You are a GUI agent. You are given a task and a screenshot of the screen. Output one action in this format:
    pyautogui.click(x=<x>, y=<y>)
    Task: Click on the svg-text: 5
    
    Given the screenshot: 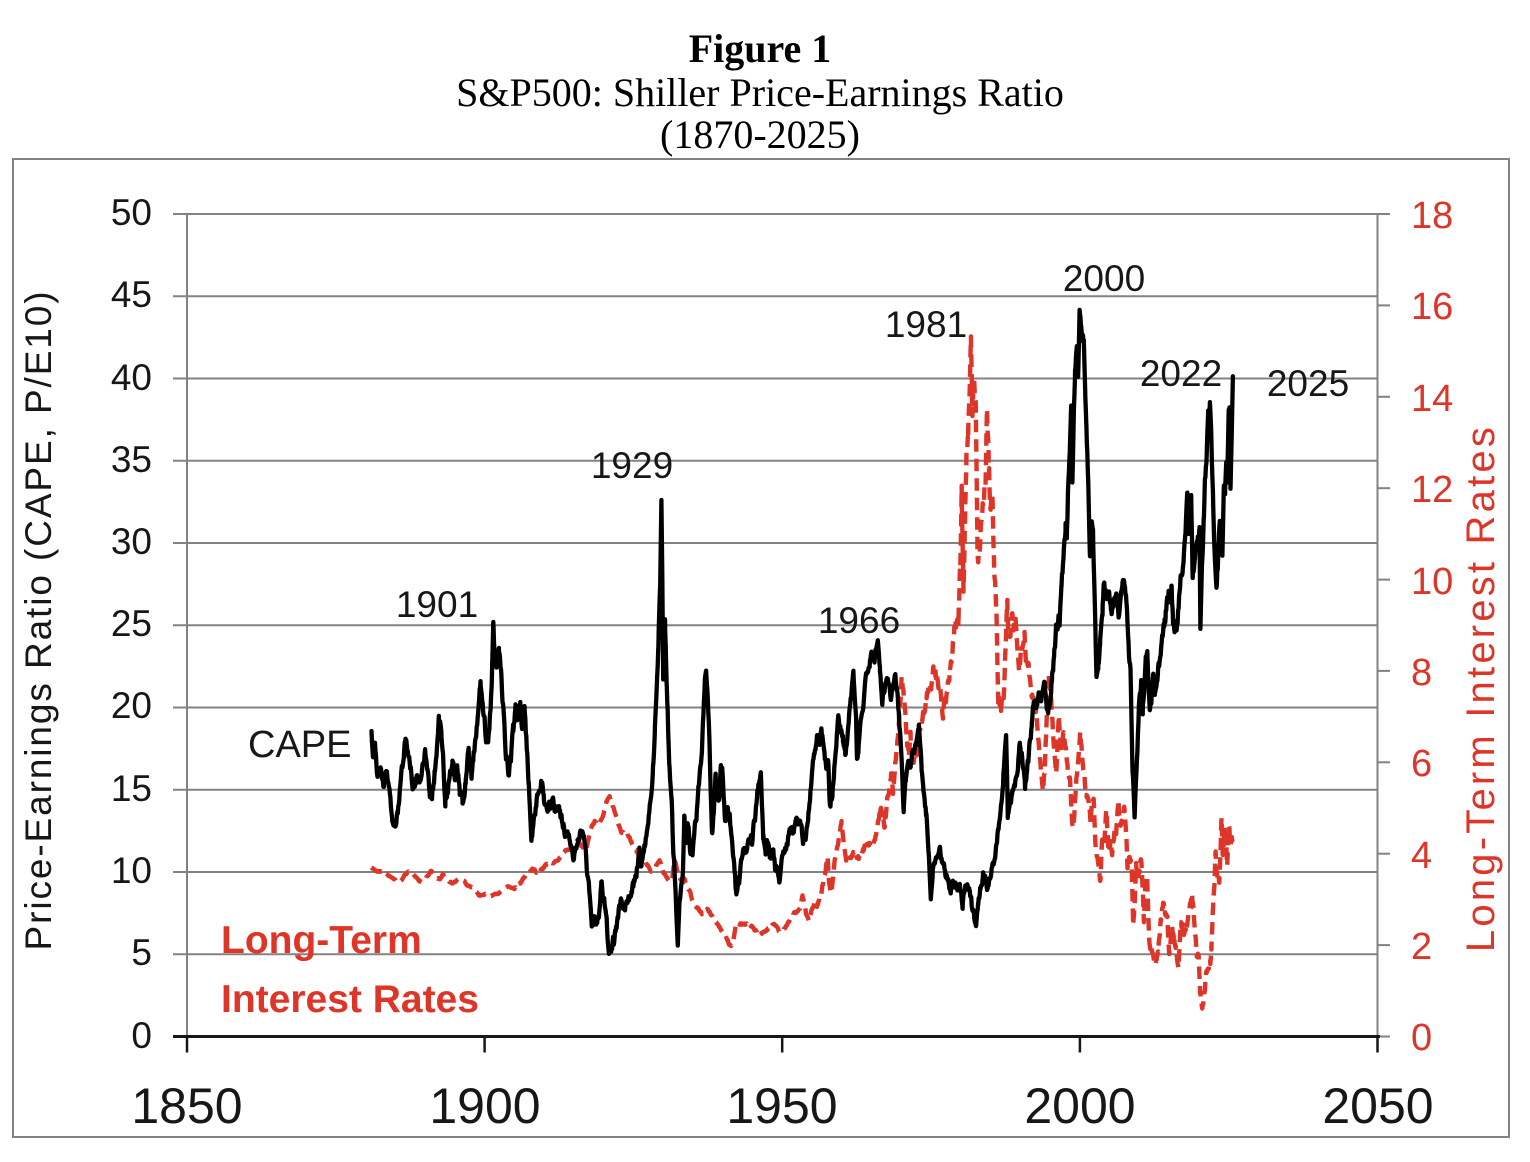 What is the action you would take?
    pyautogui.click(x=141, y=952)
    